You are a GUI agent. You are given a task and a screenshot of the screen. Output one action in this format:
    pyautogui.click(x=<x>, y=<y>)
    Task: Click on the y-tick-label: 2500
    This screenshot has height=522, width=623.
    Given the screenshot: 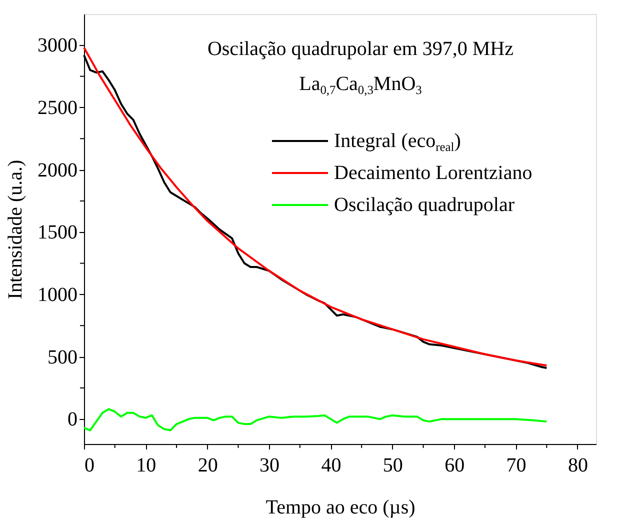 What is the action you would take?
    pyautogui.click(x=58, y=107)
    